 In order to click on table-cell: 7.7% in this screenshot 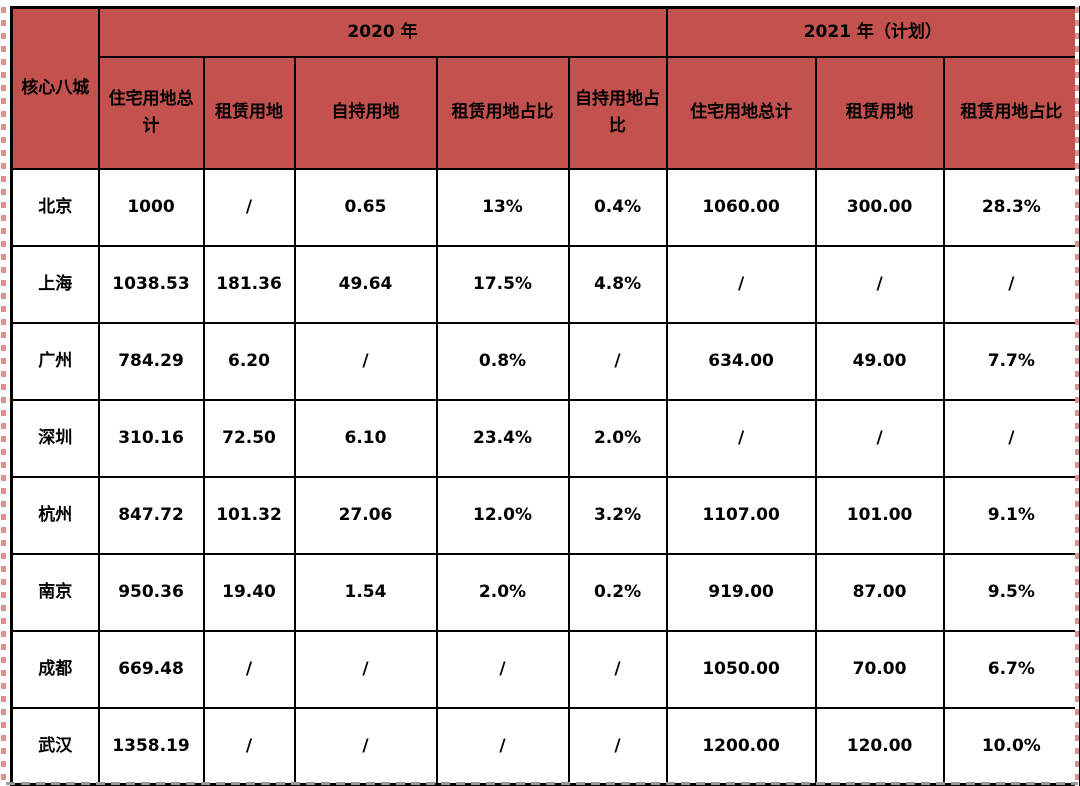, I will do `click(1011, 361)`.